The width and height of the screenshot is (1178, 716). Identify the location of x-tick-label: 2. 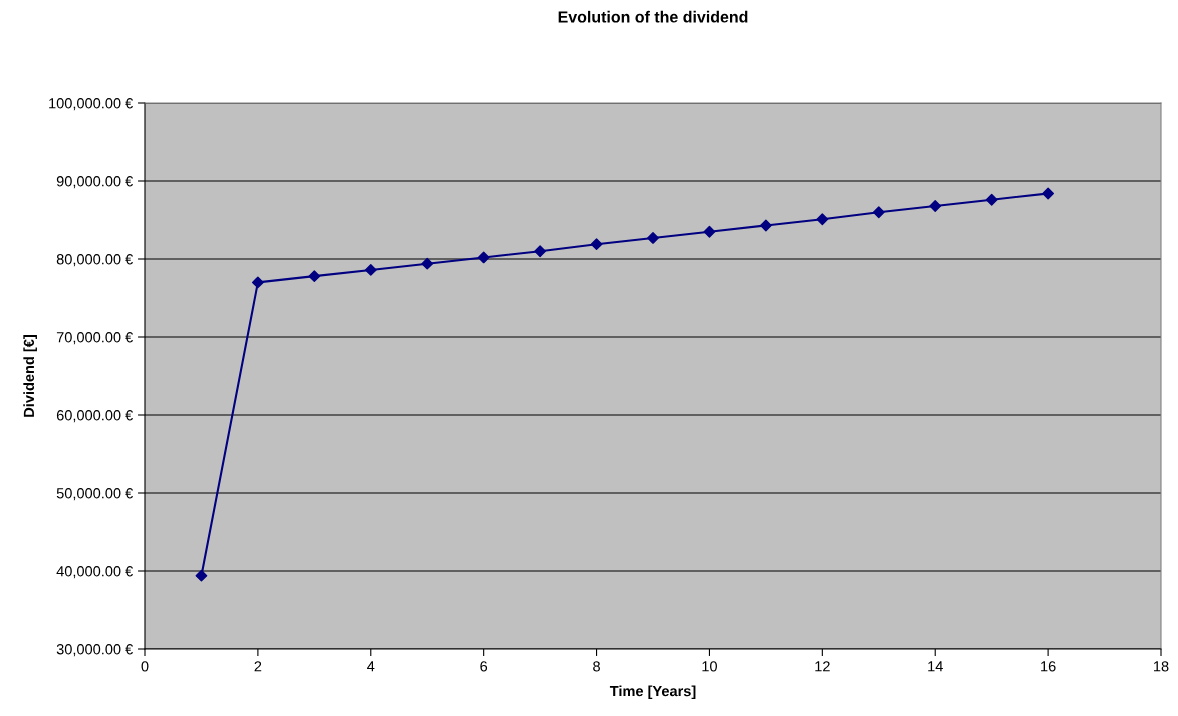
(258, 666).